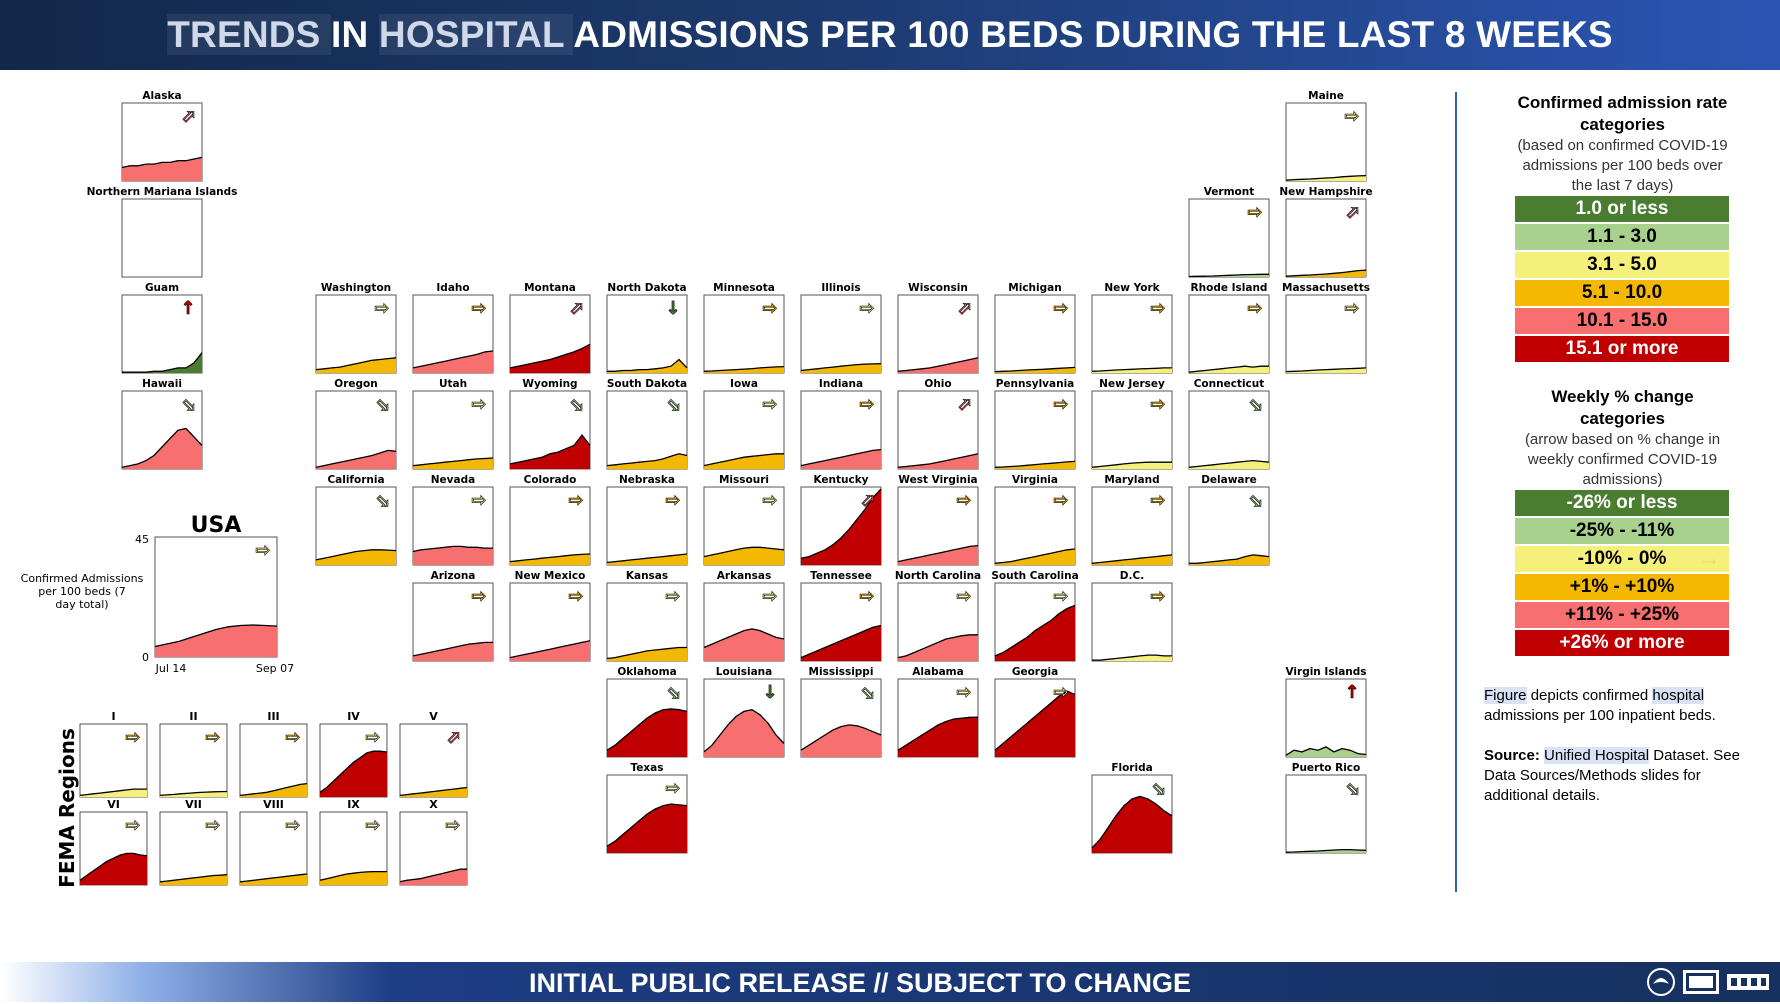  I want to click on panel-nebraska: Nebraska ⇨, so click(647, 520).